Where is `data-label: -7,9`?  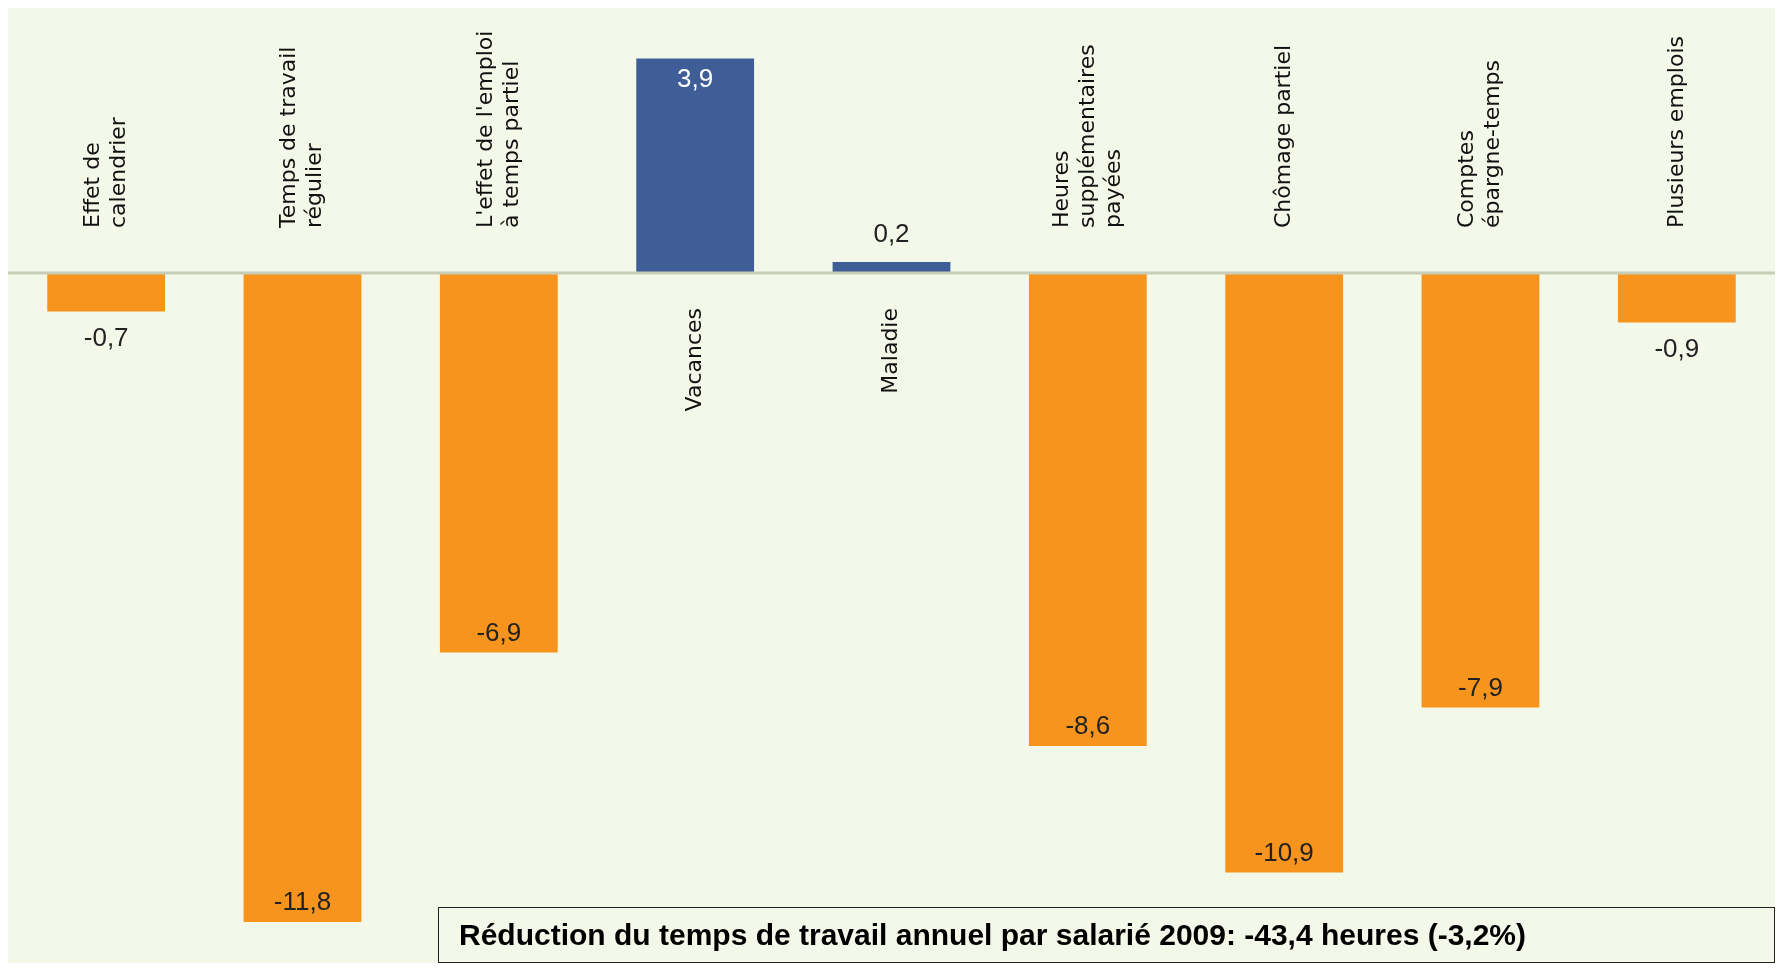
data-label: -7,9 is located at coordinates (1480, 686).